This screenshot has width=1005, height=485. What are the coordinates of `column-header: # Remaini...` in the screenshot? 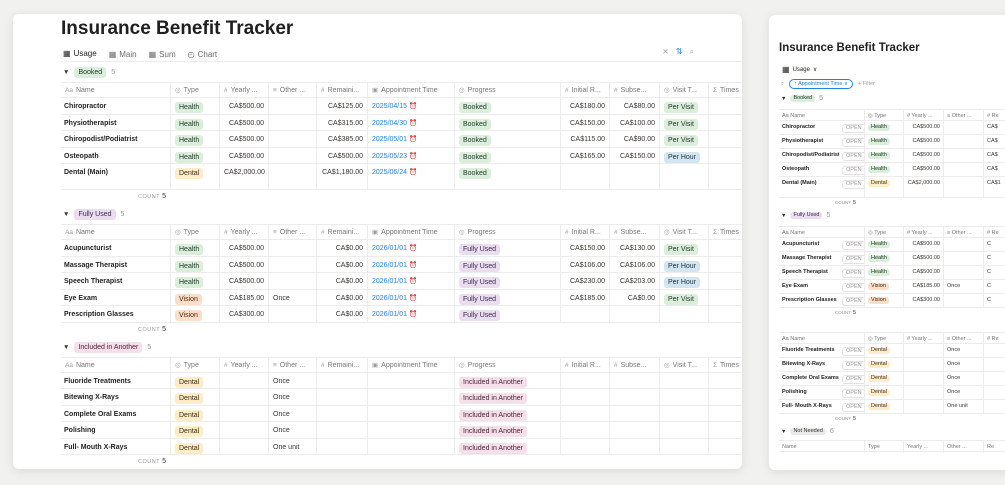 It's located at (342, 233).